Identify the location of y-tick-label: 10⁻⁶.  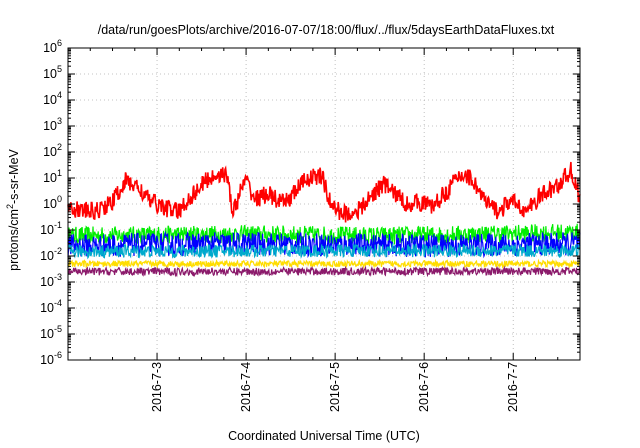
(51, 358).